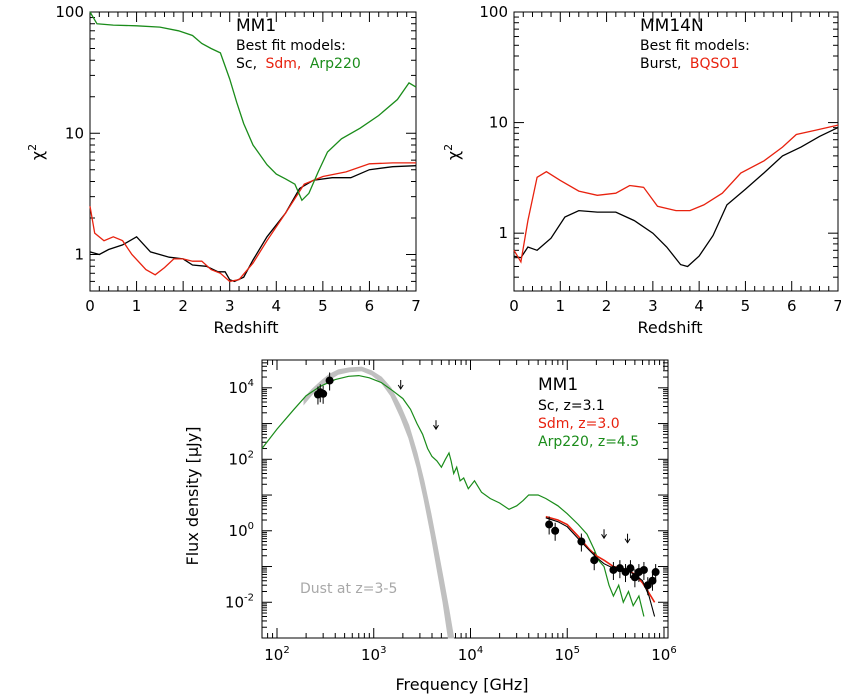 The width and height of the screenshot is (841, 696). Describe the element at coordinates (246, 327) in the screenshot. I see `p1-xlabel: Redshift` at that location.